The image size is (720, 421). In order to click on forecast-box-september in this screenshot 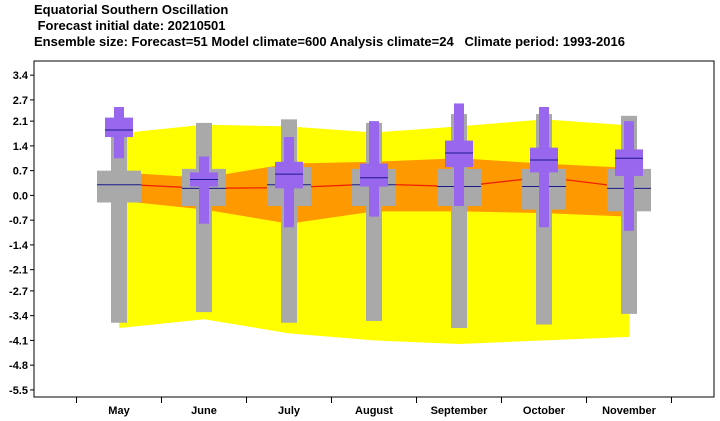, I will do `click(459, 155)`.